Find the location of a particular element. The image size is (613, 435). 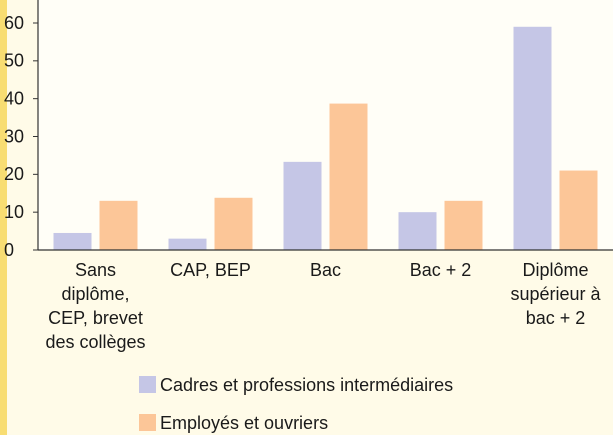

side-strip is located at coordinates (3, 217).